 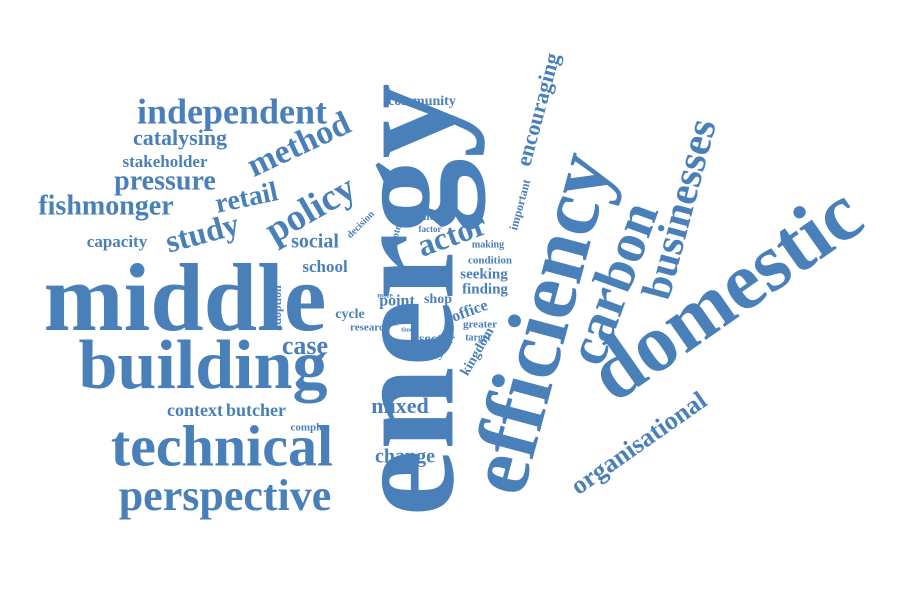 What do you see at coordinates (480, 325) in the screenshot?
I see `word: greater` at bounding box center [480, 325].